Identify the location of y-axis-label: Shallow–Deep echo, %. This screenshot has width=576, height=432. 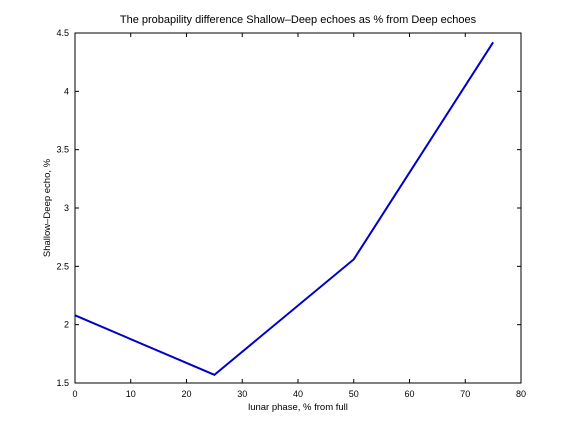
(47, 207).